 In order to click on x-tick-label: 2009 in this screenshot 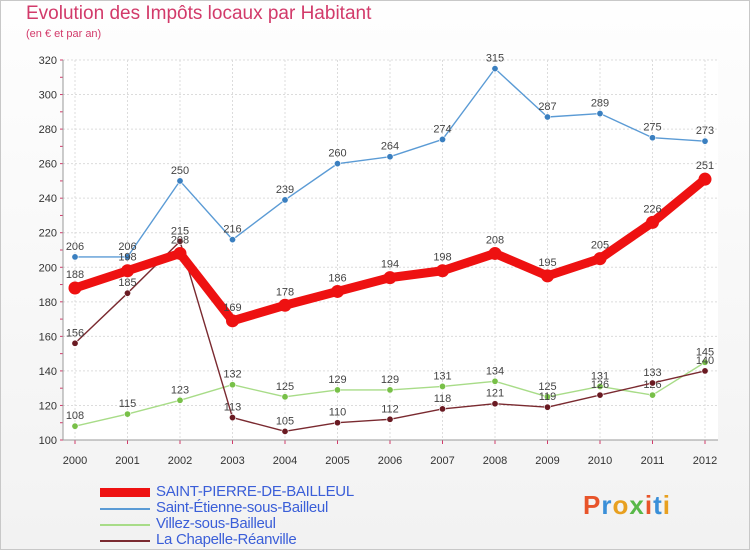, I will do `click(547, 461)`.